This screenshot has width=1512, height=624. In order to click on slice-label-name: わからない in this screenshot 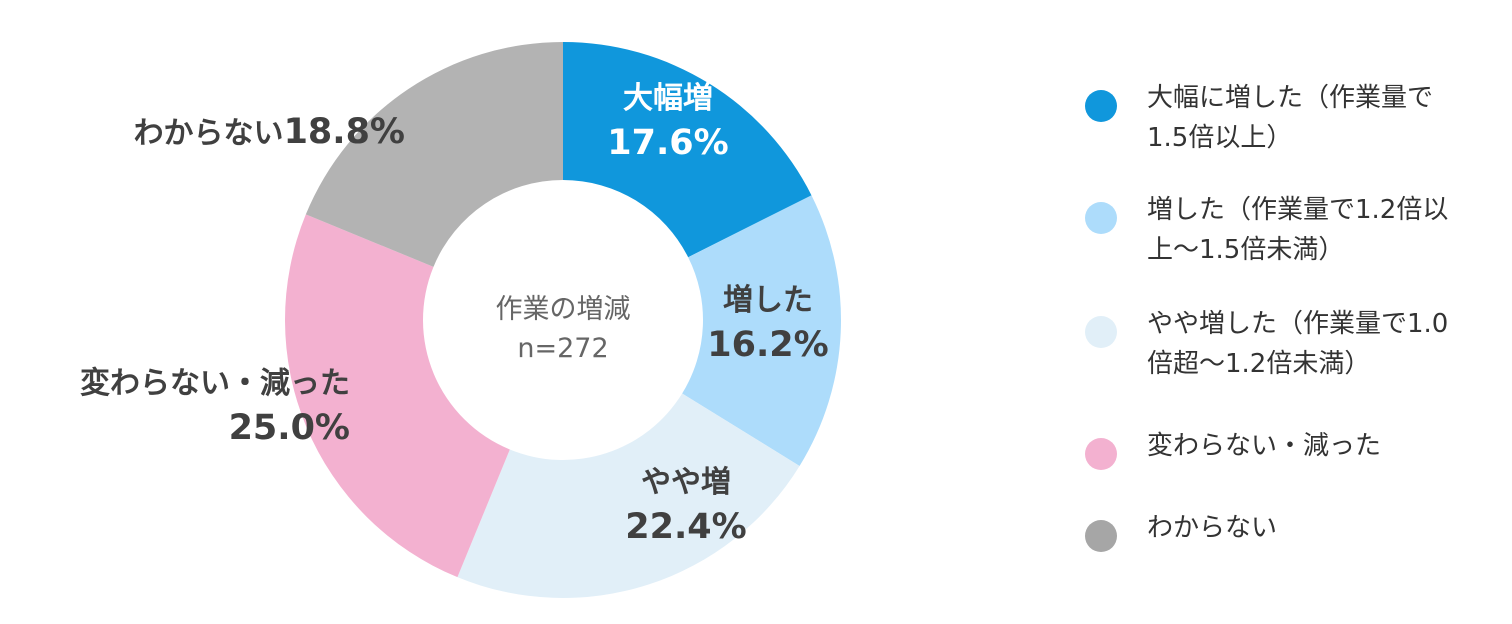, I will do `click(209, 133)`.